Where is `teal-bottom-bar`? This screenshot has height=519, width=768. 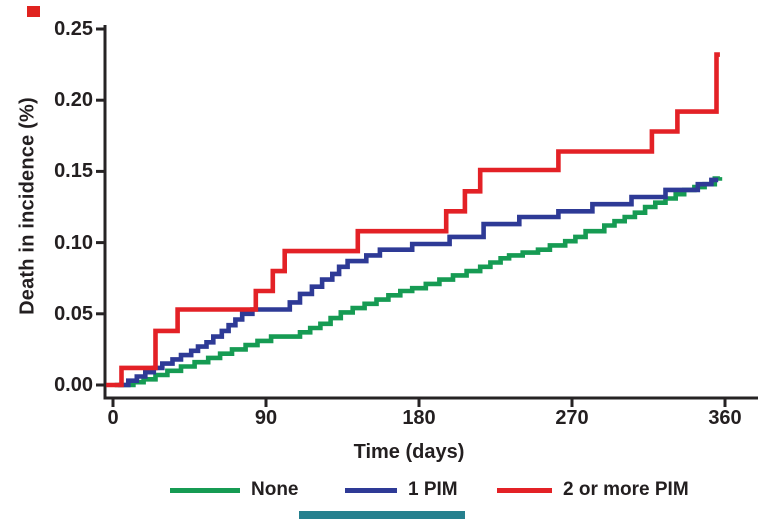 teal-bottom-bar is located at coordinates (382, 515).